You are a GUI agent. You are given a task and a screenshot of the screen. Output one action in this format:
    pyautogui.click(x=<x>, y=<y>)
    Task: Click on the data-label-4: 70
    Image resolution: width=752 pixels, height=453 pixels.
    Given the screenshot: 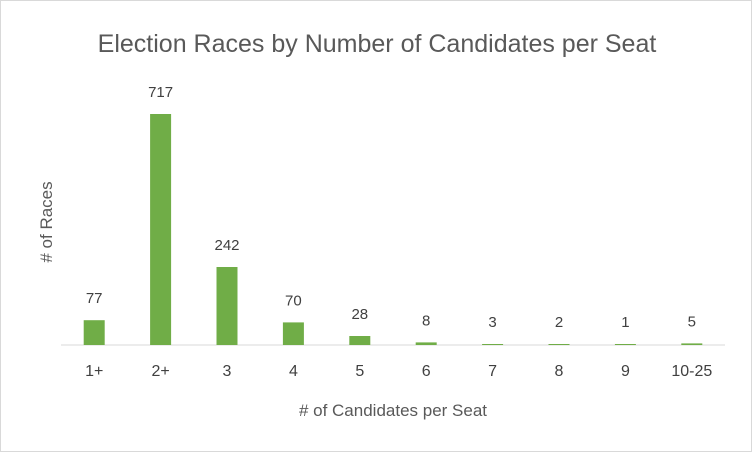 What is the action you would take?
    pyautogui.click(x=293, y=300)
    